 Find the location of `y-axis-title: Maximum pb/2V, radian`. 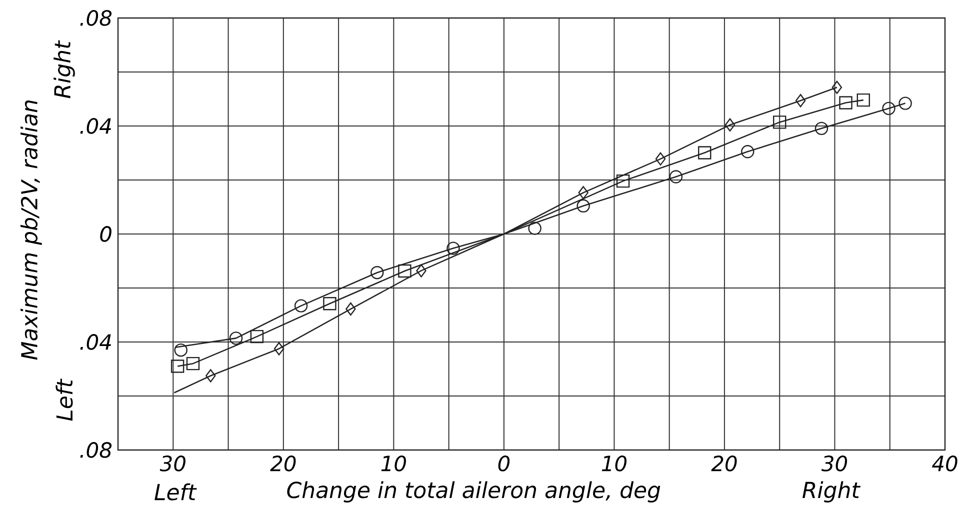

y-axis-title: Maximum pb/2V, radian is located at coordinates (31, 230).